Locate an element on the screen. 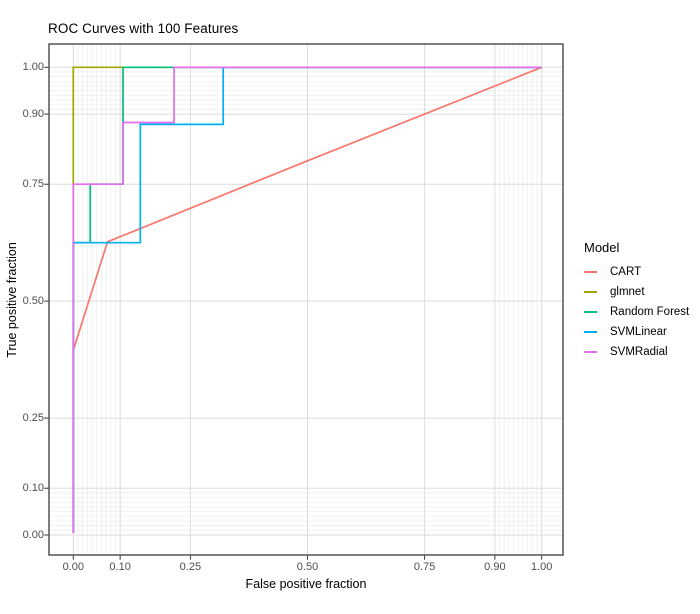 The image size is (700, 614). y-tick-label: 0.50 is located at coordinates (33, 301).